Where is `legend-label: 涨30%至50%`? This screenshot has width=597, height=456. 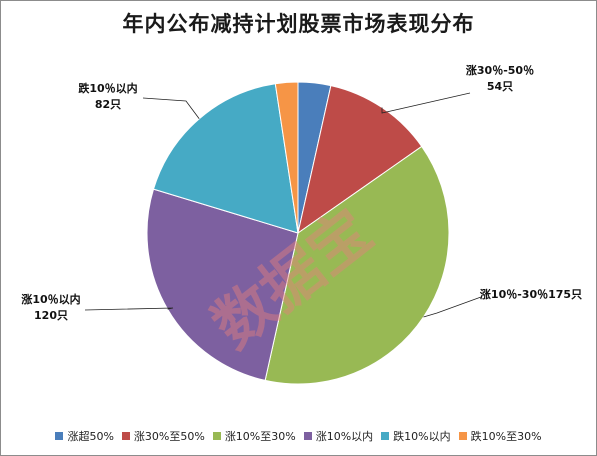 legend-label: 涨30%至50% is located at coordinates (169, 436).